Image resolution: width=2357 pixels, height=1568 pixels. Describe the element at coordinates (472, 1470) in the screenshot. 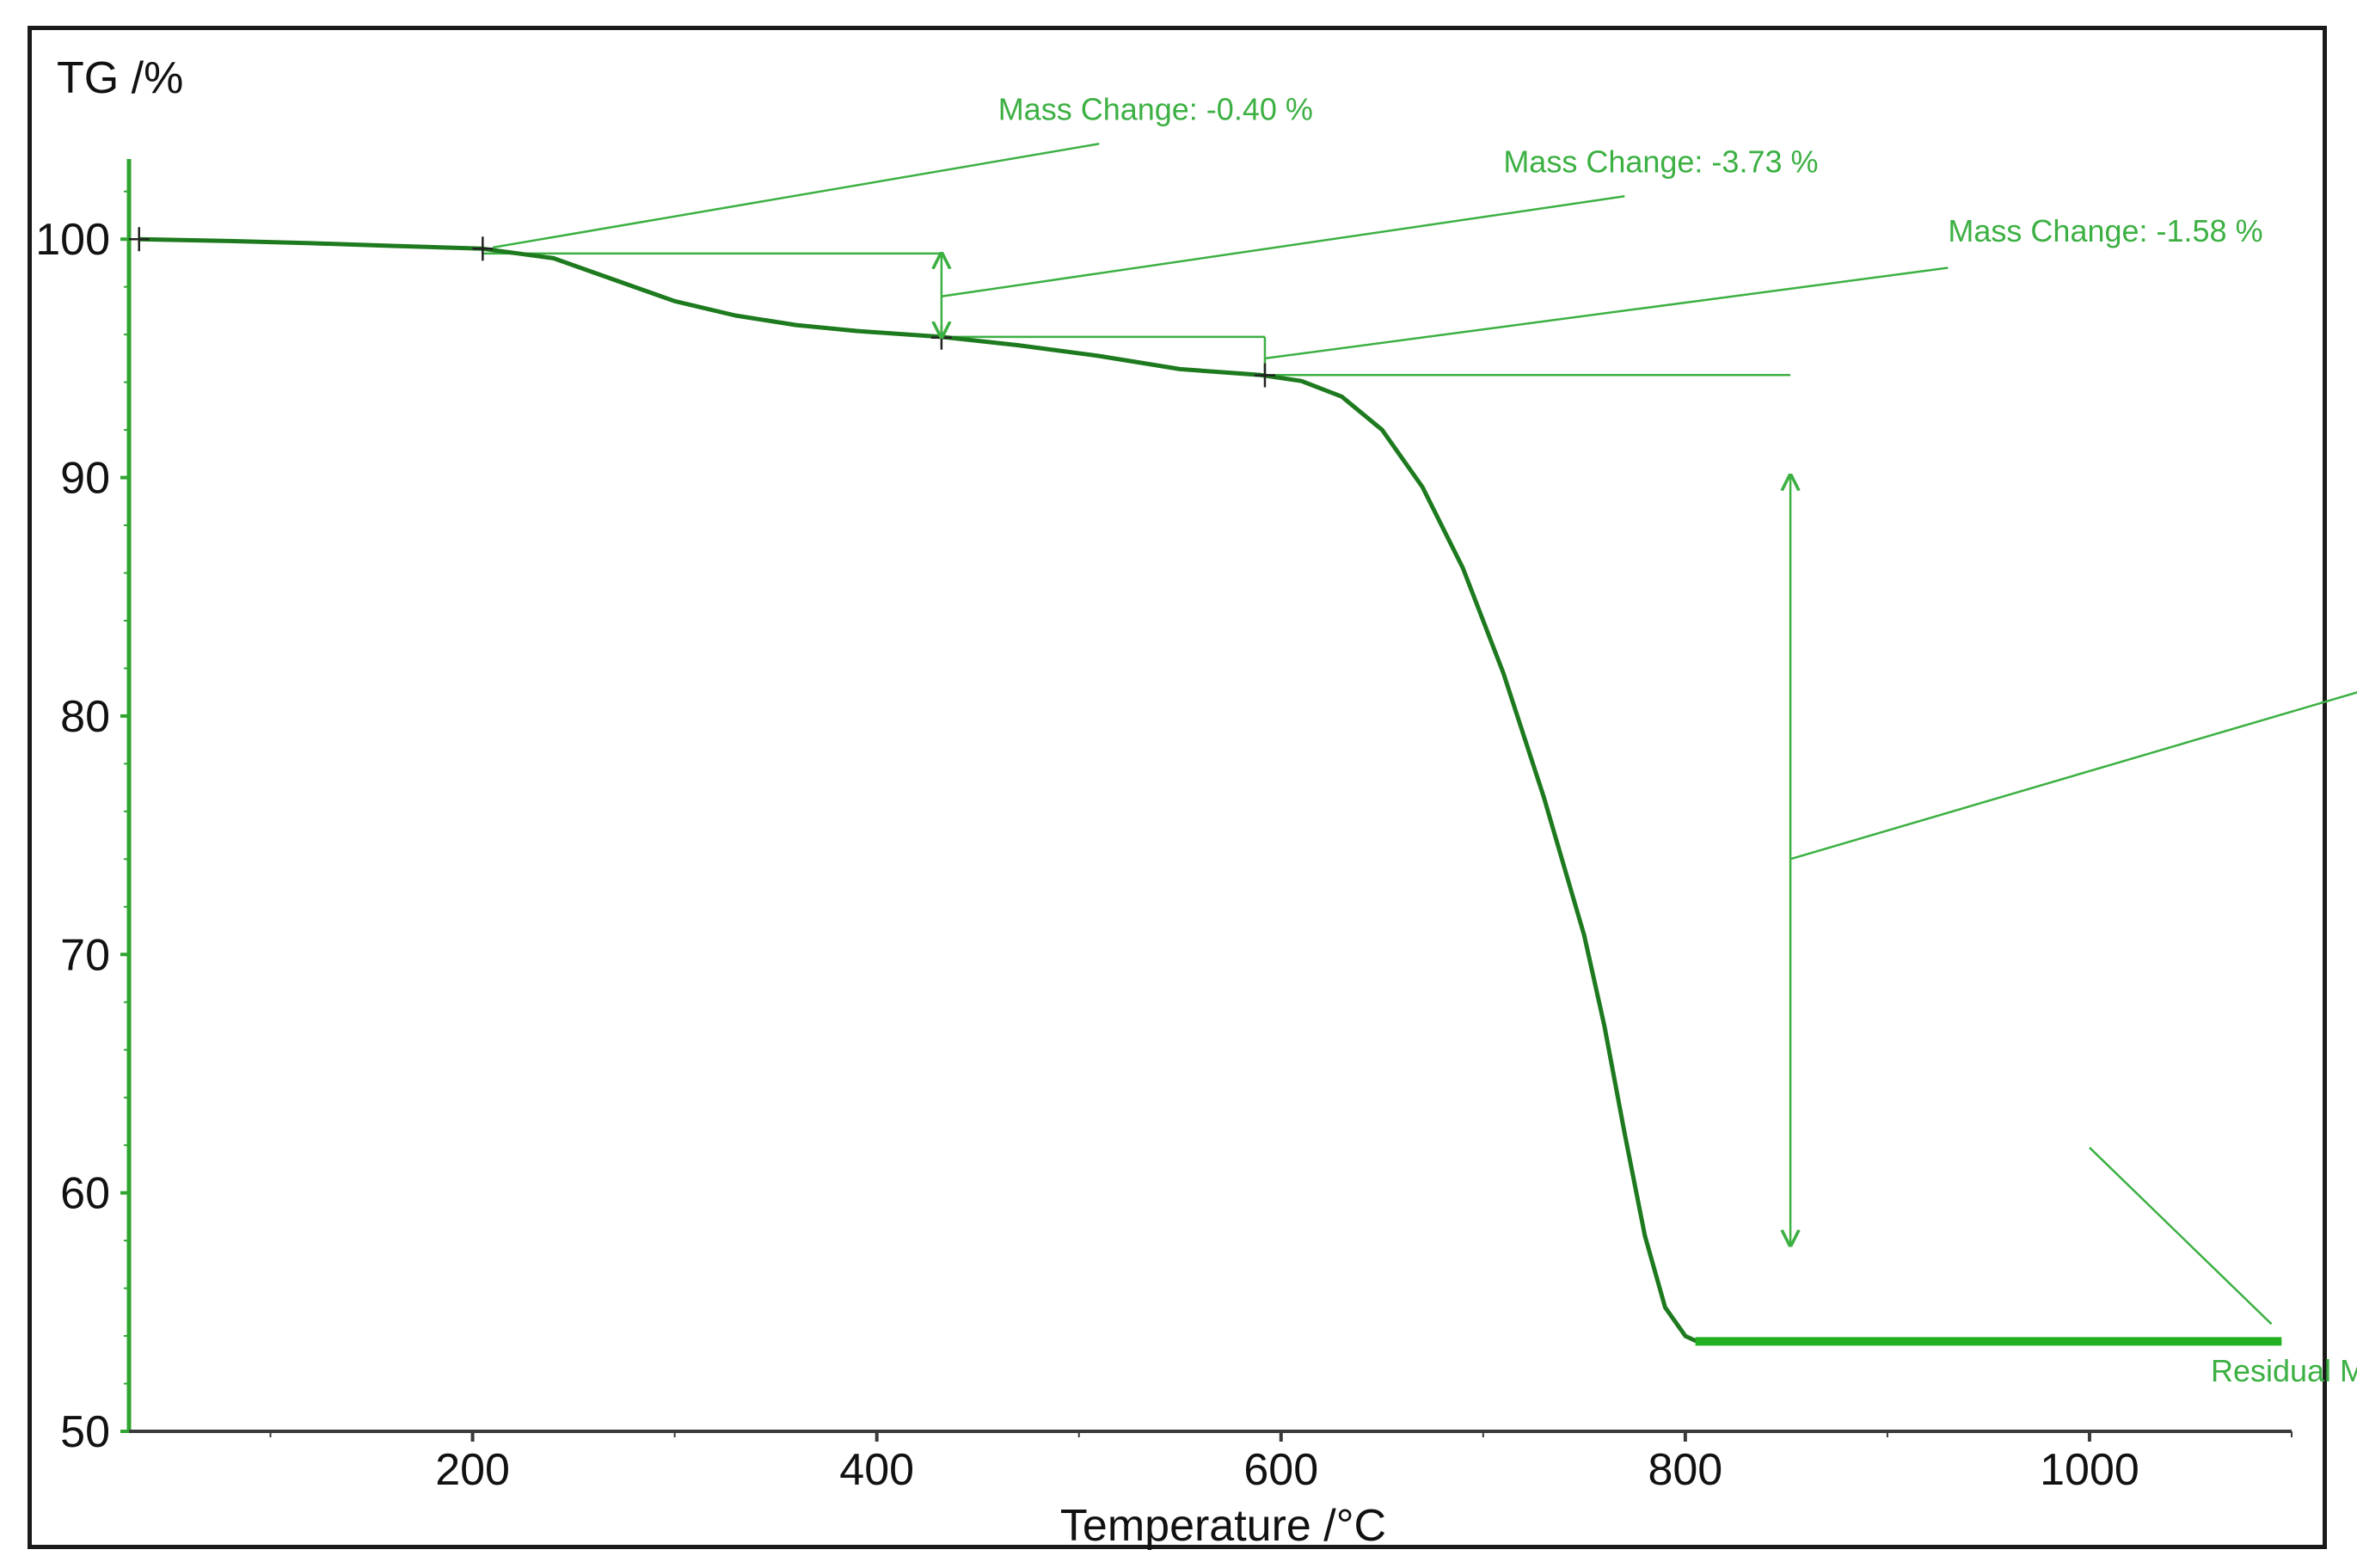

I see `x-tick-label: 200` at that location.